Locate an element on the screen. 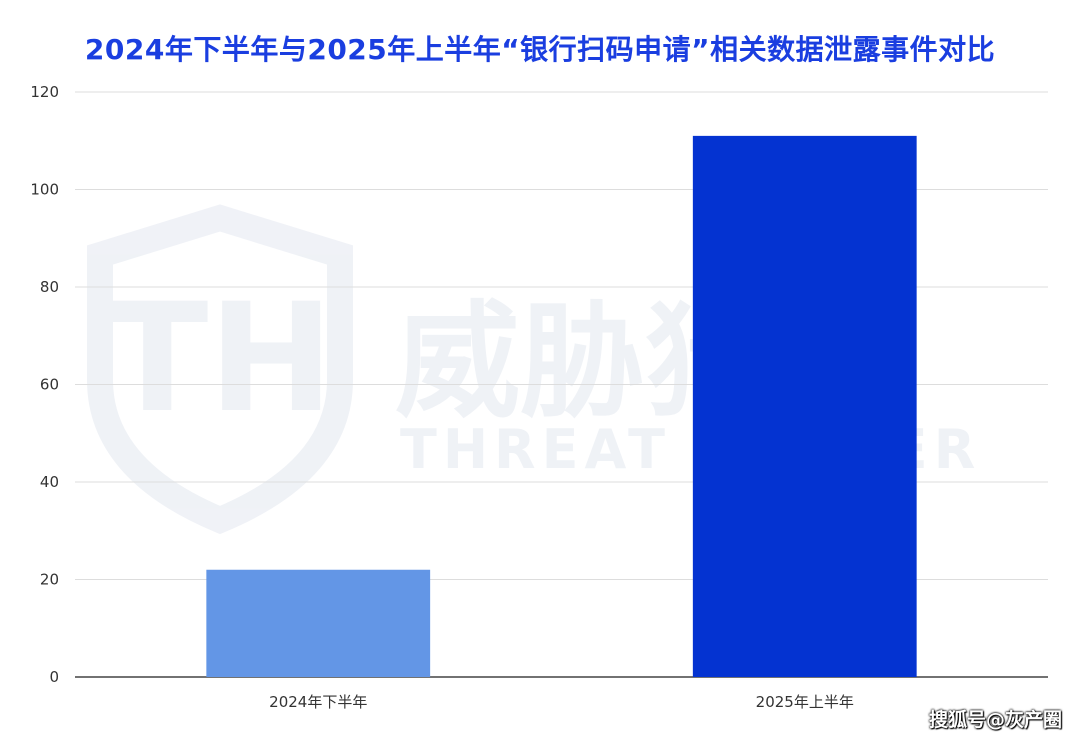 This screenshot has height=742, width=1080. source-credit: 搜狐号@灰产圈 is located at coordinates (995, 720).